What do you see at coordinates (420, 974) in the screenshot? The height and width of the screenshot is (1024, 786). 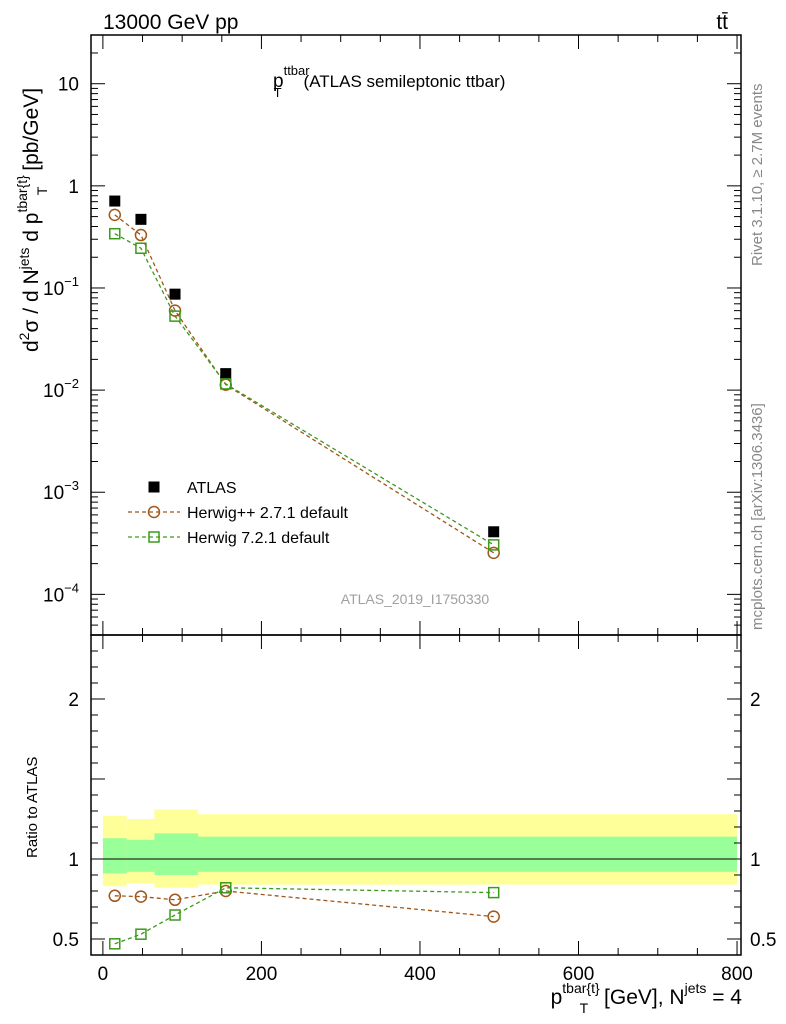 I see `x-tick-label: 400` at bounding box center [420, 974].